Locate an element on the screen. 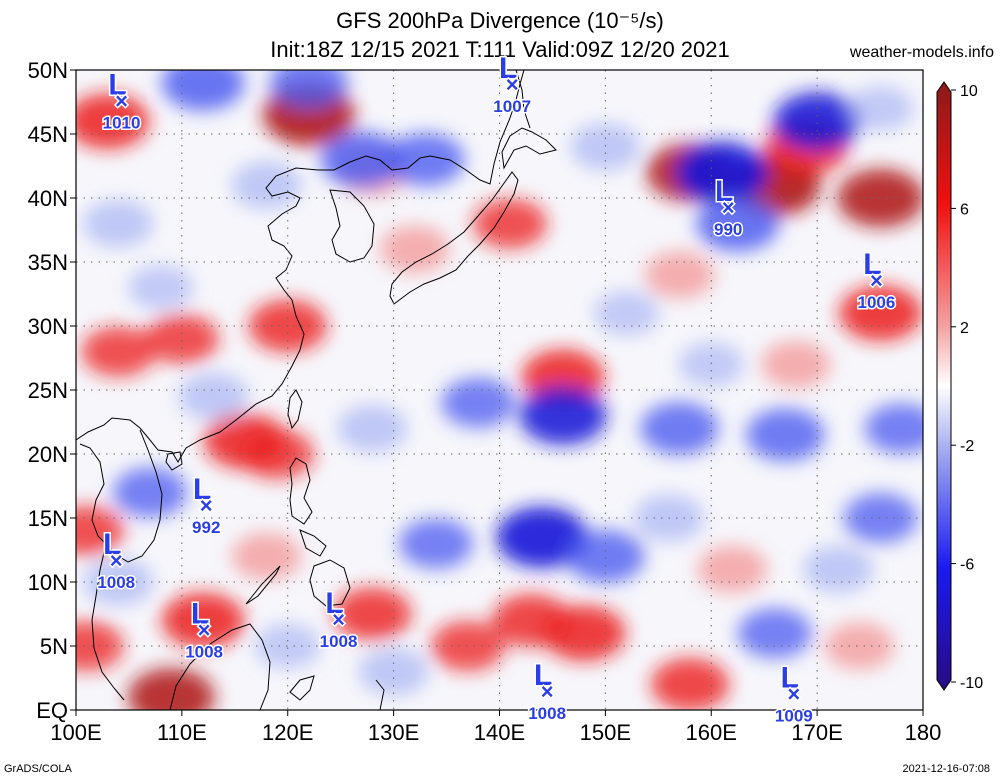 The height and width of the screenshot is (779, 1000). hokkaido-coast is located at coordinates (529, 148).